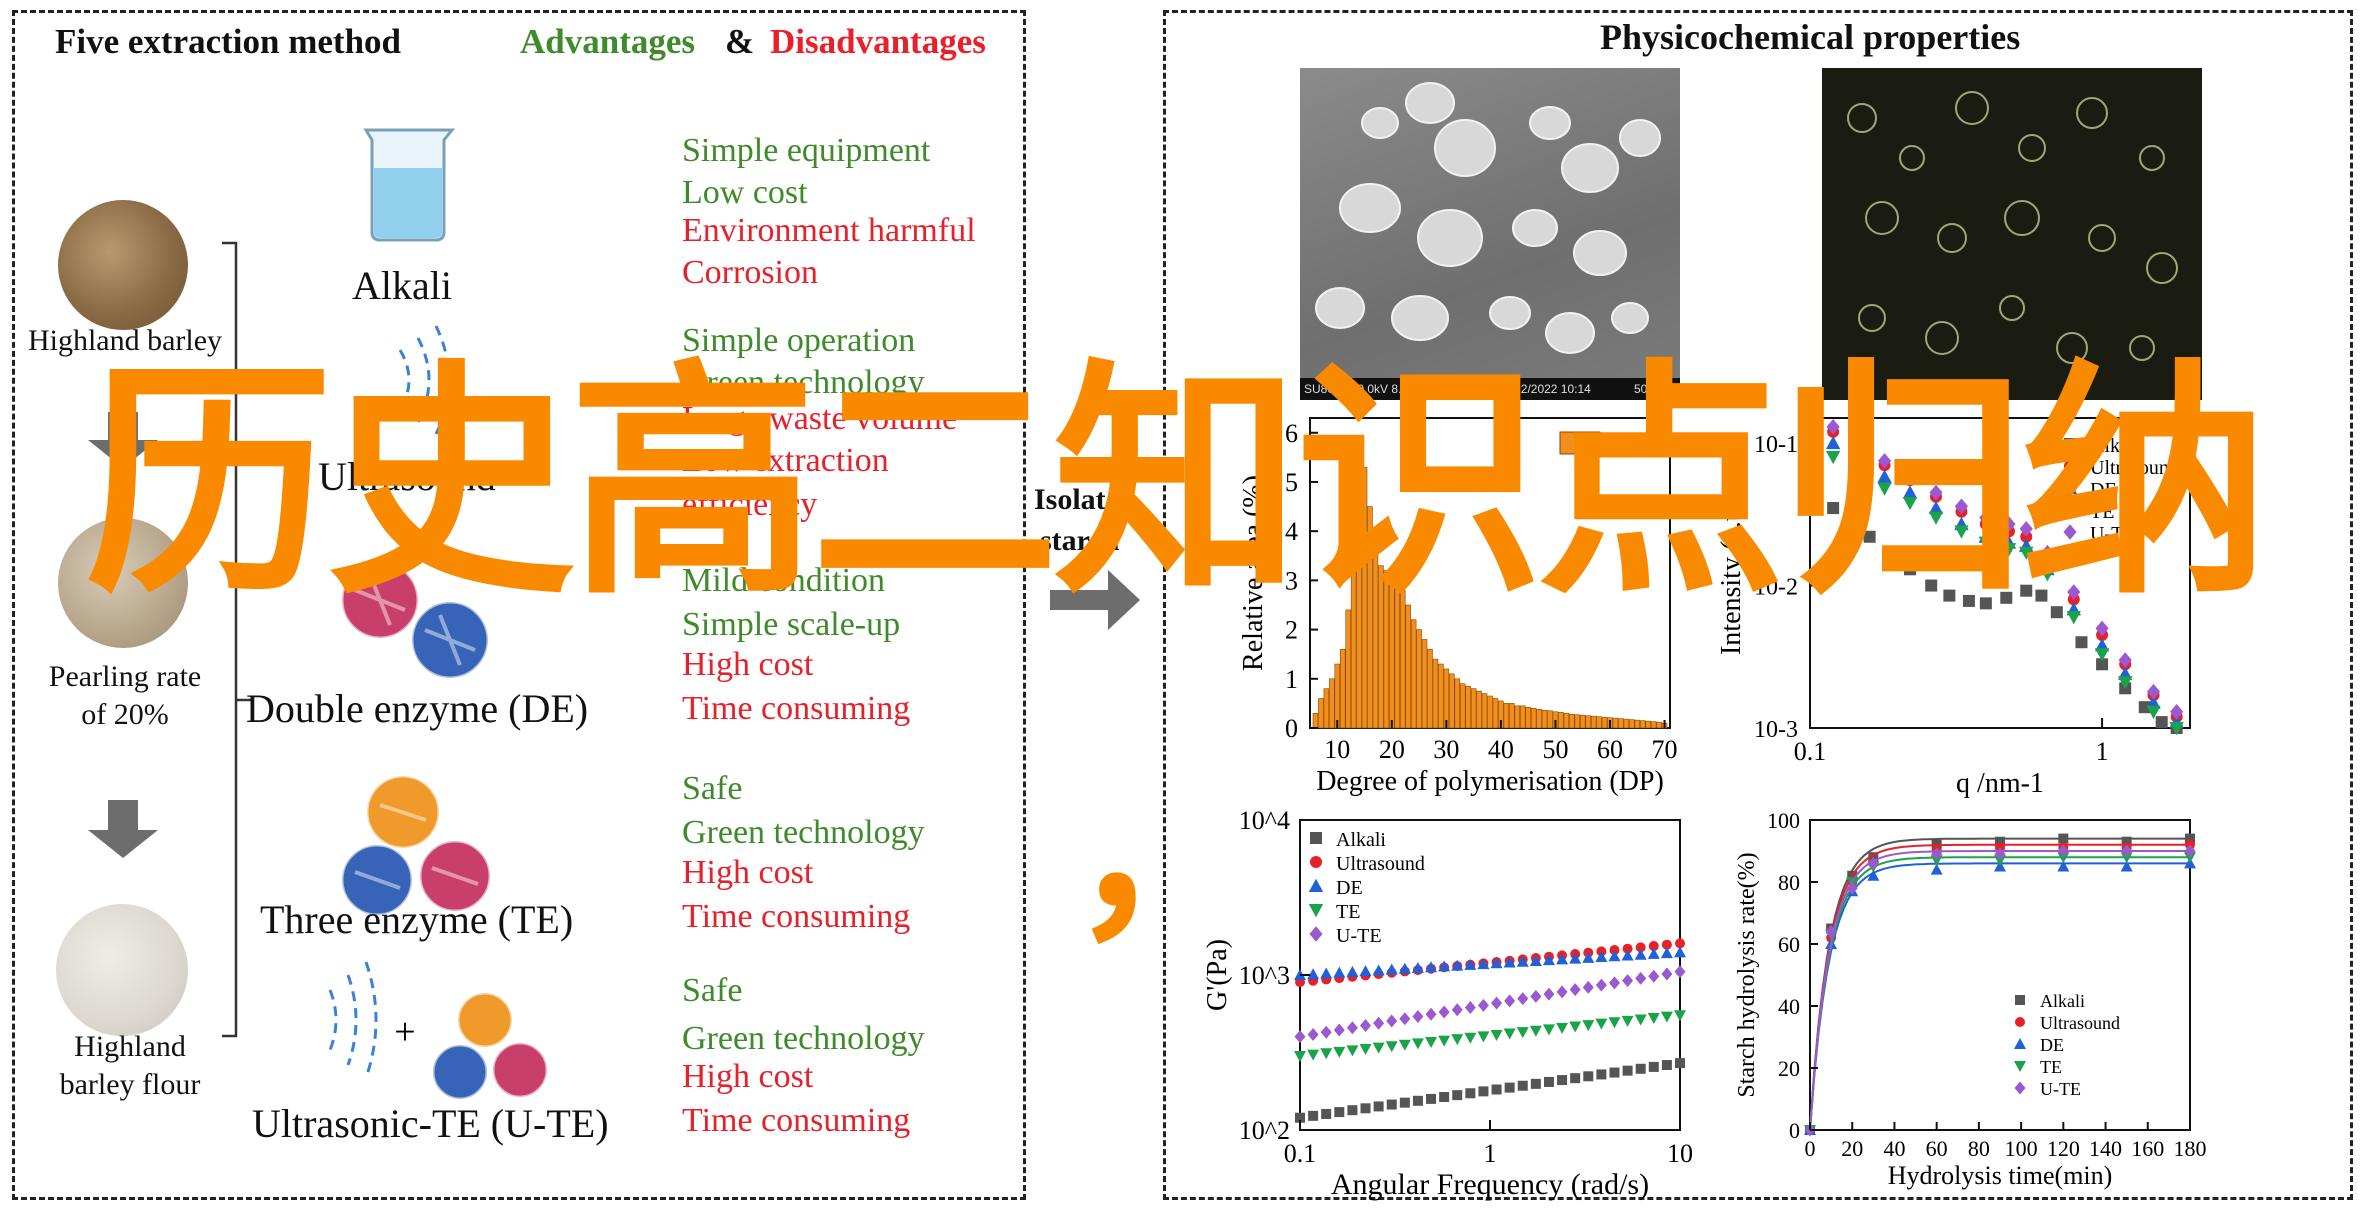  What do you see at coordinates (1264, 820) in the screenshot?
I see `y-tick-label: 10^4` at bounding box center [1264, 820].